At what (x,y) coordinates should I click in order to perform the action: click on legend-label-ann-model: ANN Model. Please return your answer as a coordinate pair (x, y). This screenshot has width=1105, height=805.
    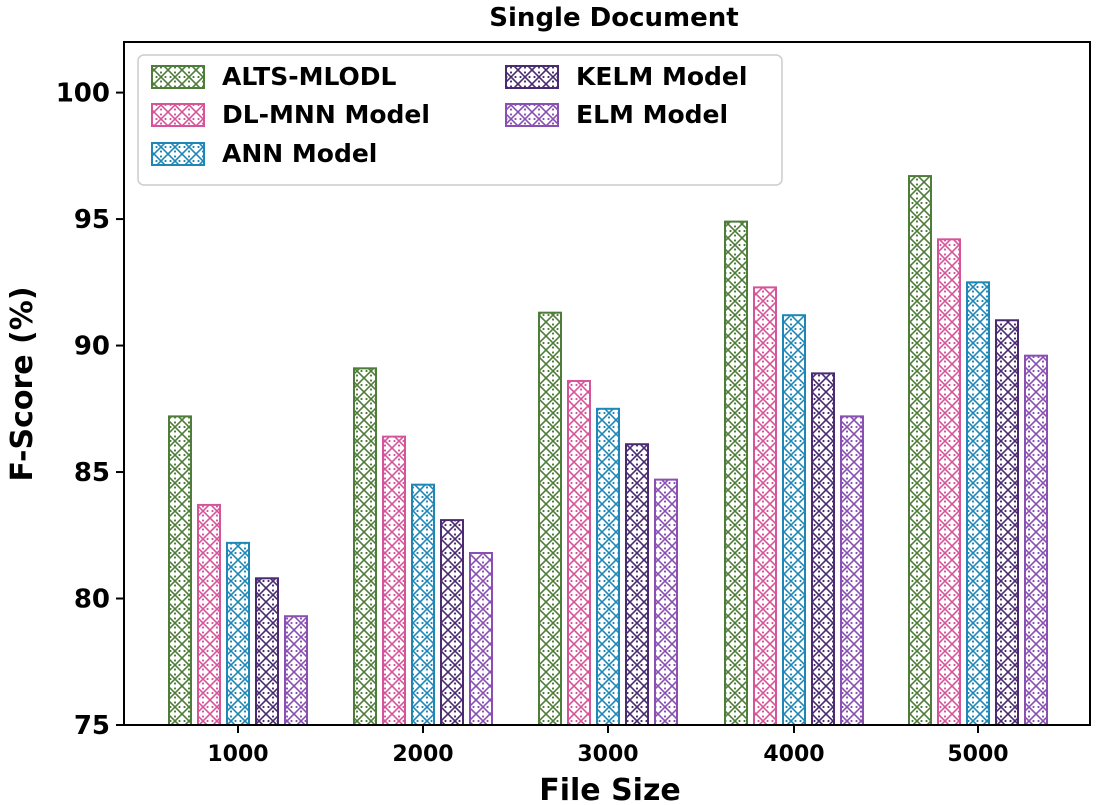
    Looking at the image, I should click on (299, 153).